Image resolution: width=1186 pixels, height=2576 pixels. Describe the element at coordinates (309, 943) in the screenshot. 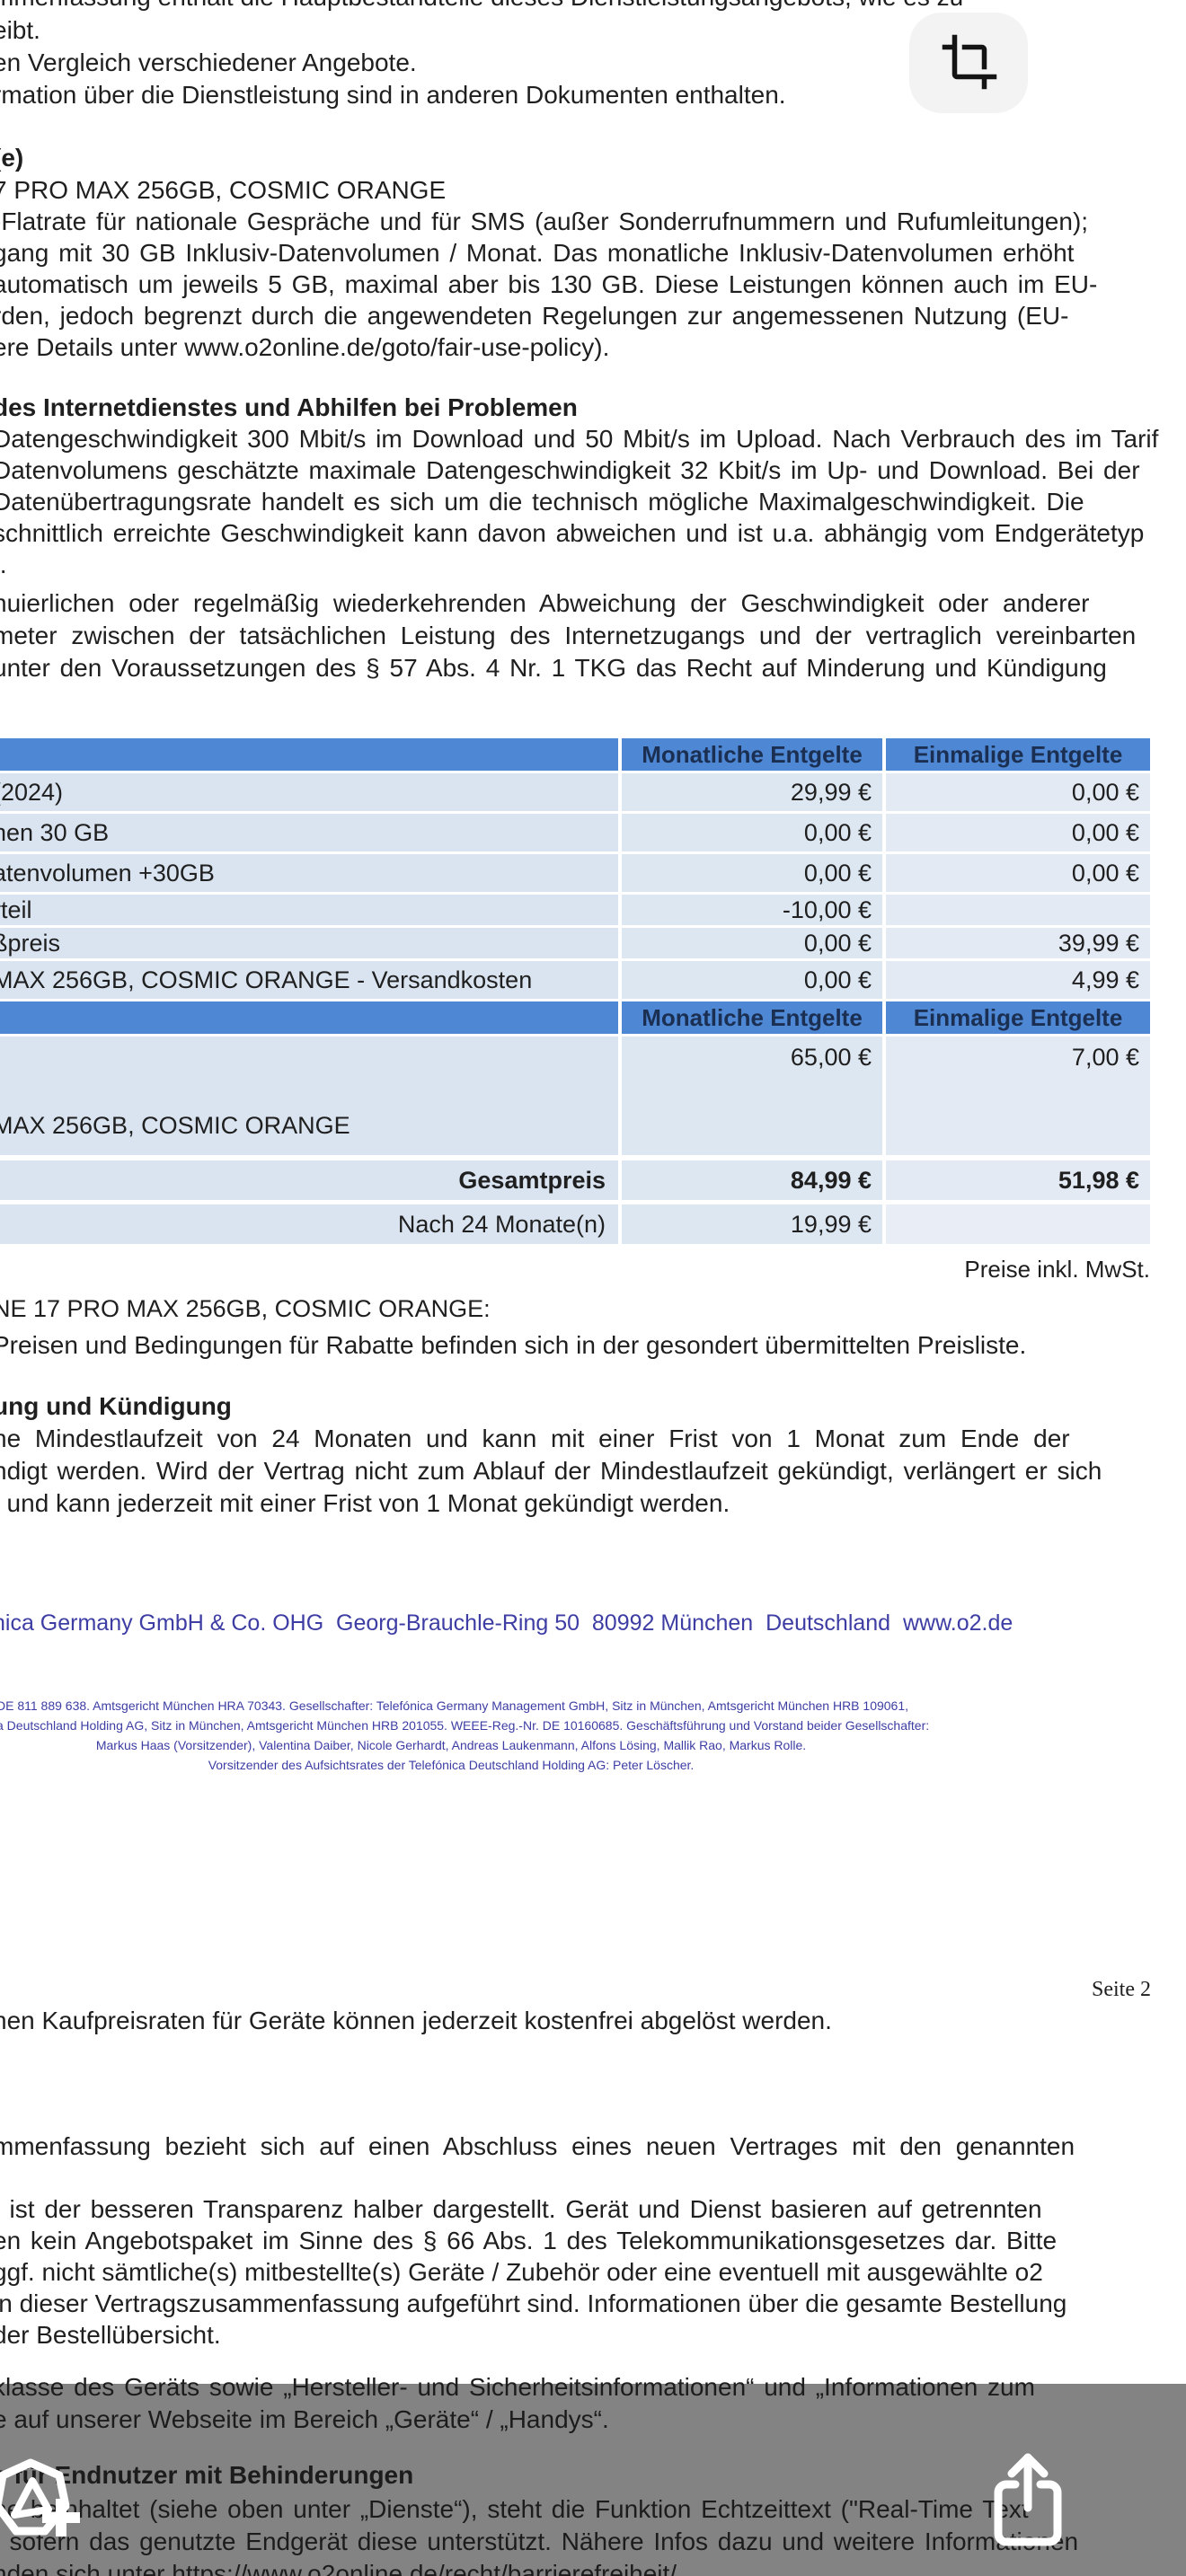

I see `row-label: ßpreis` at that location.